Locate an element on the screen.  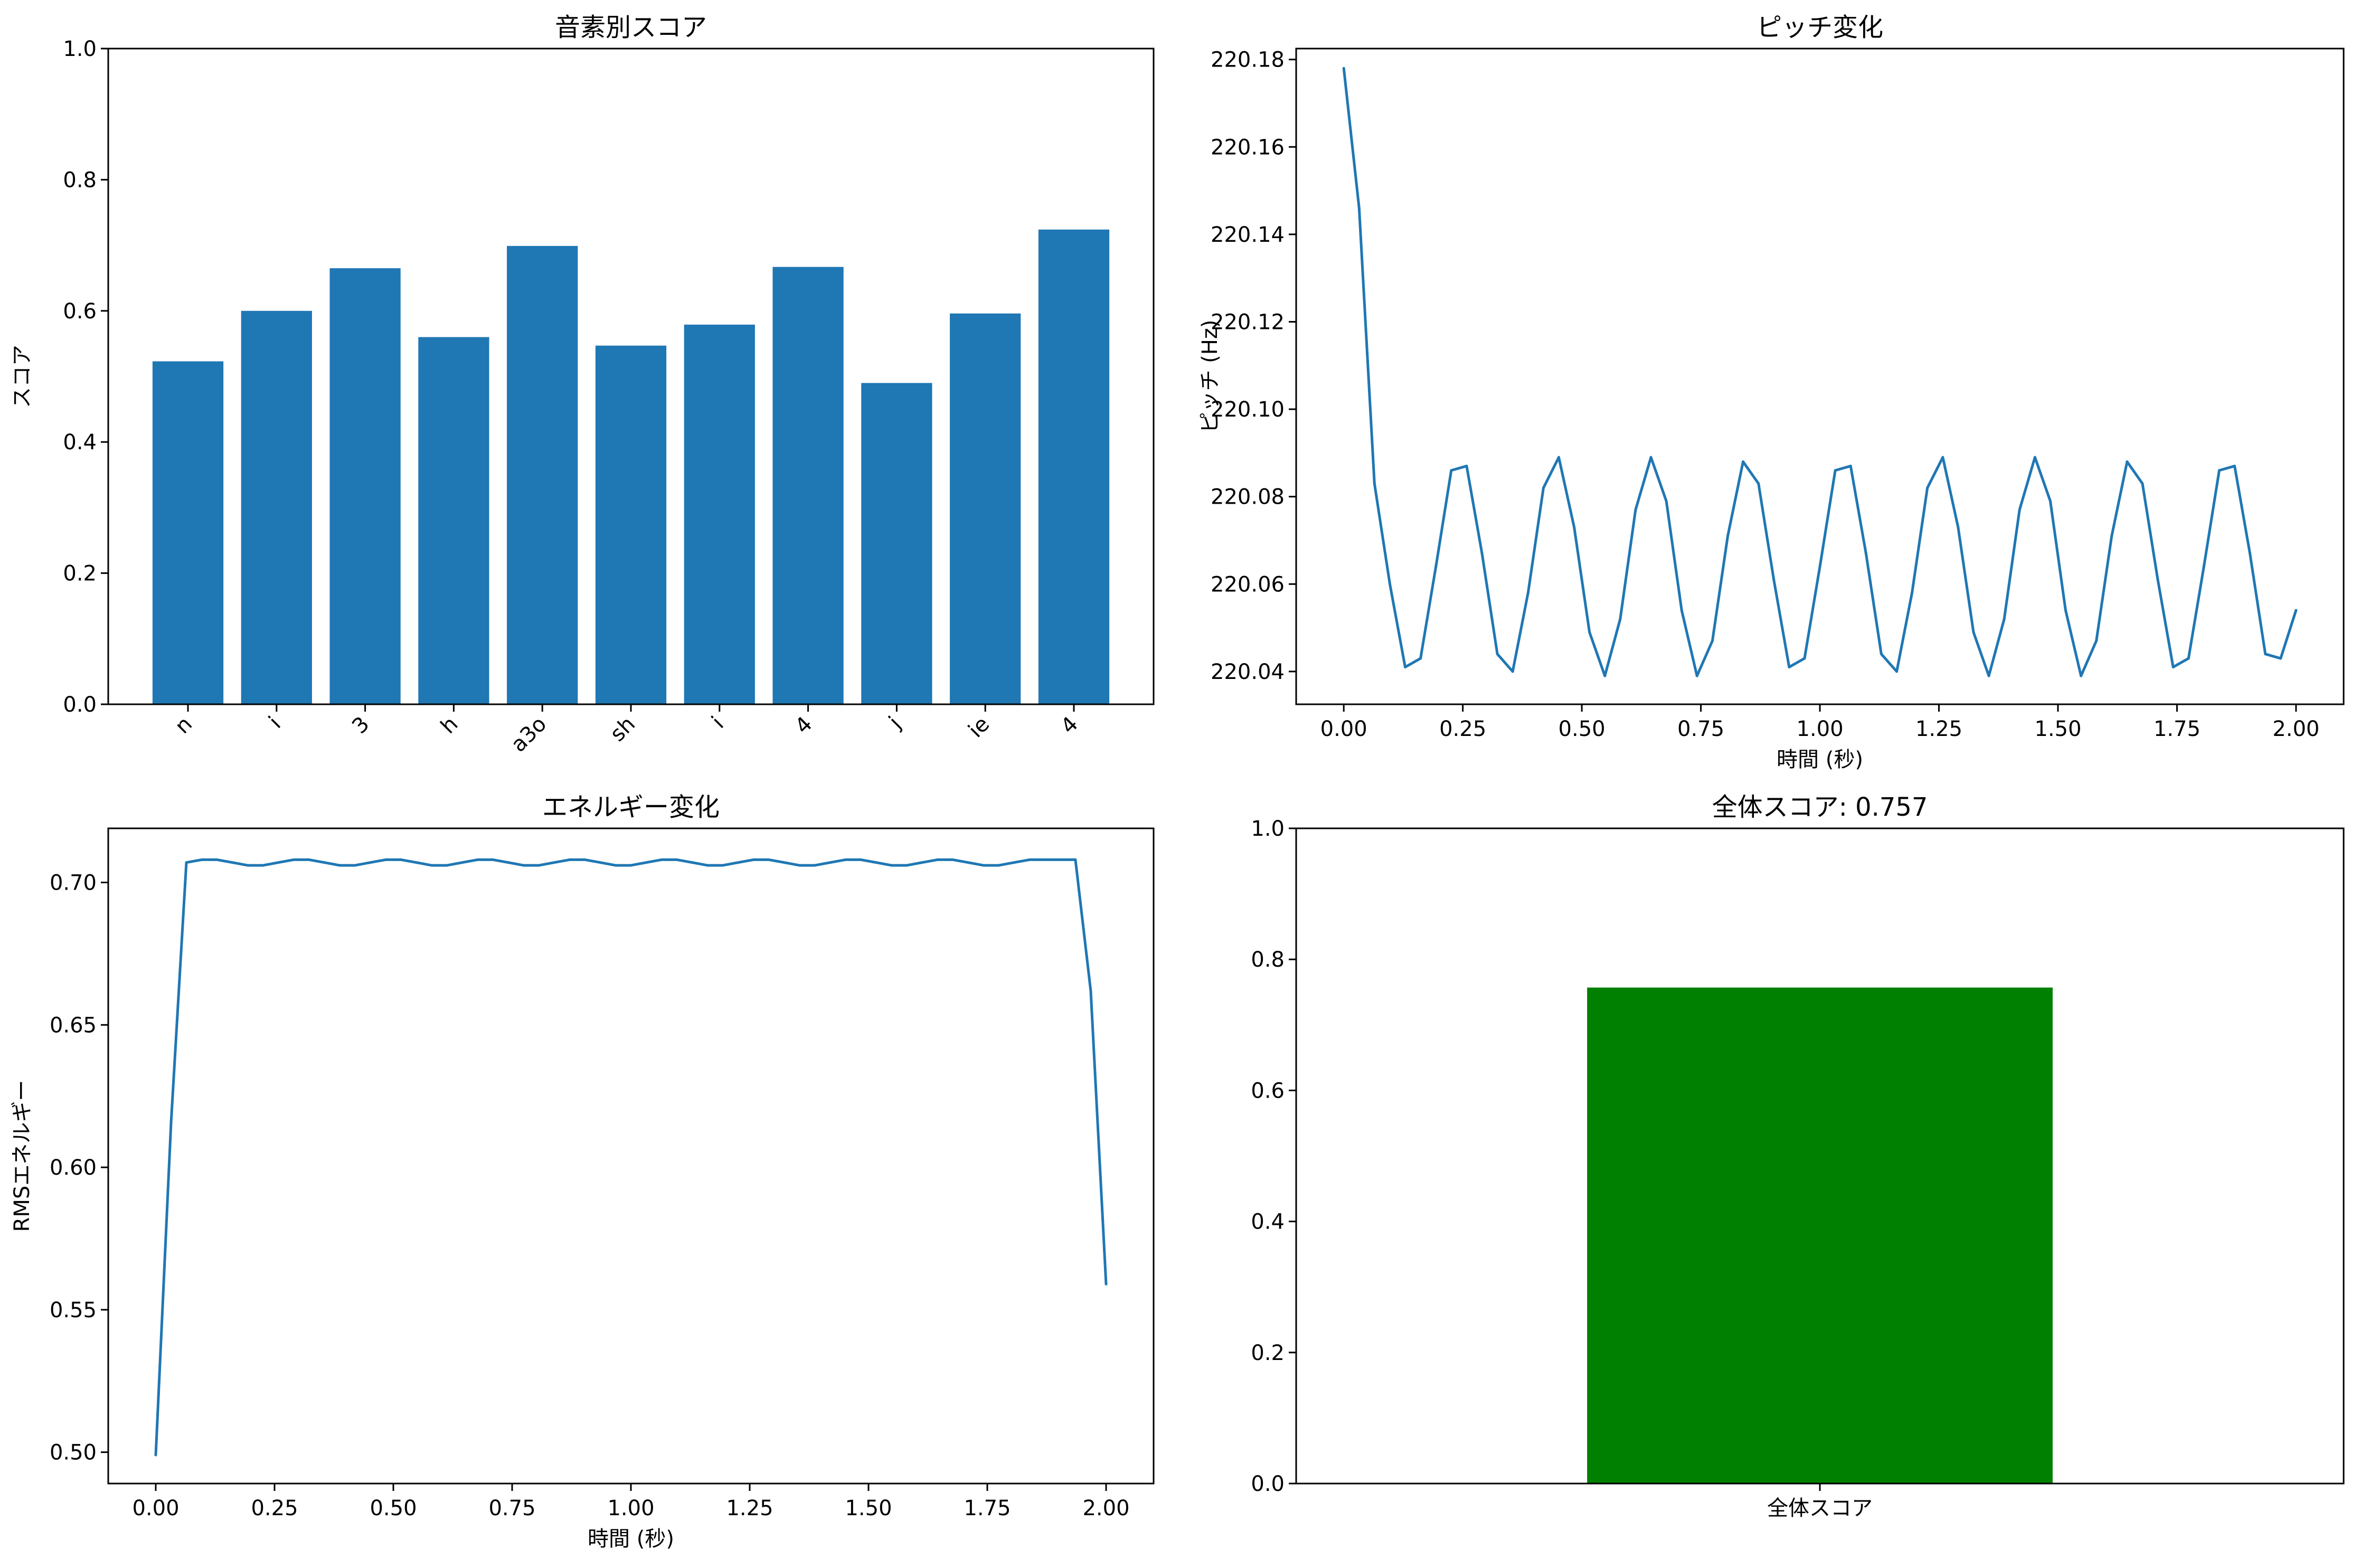
energy-ylabel: RMSエネルギー is located at coordinates (22, 1156).